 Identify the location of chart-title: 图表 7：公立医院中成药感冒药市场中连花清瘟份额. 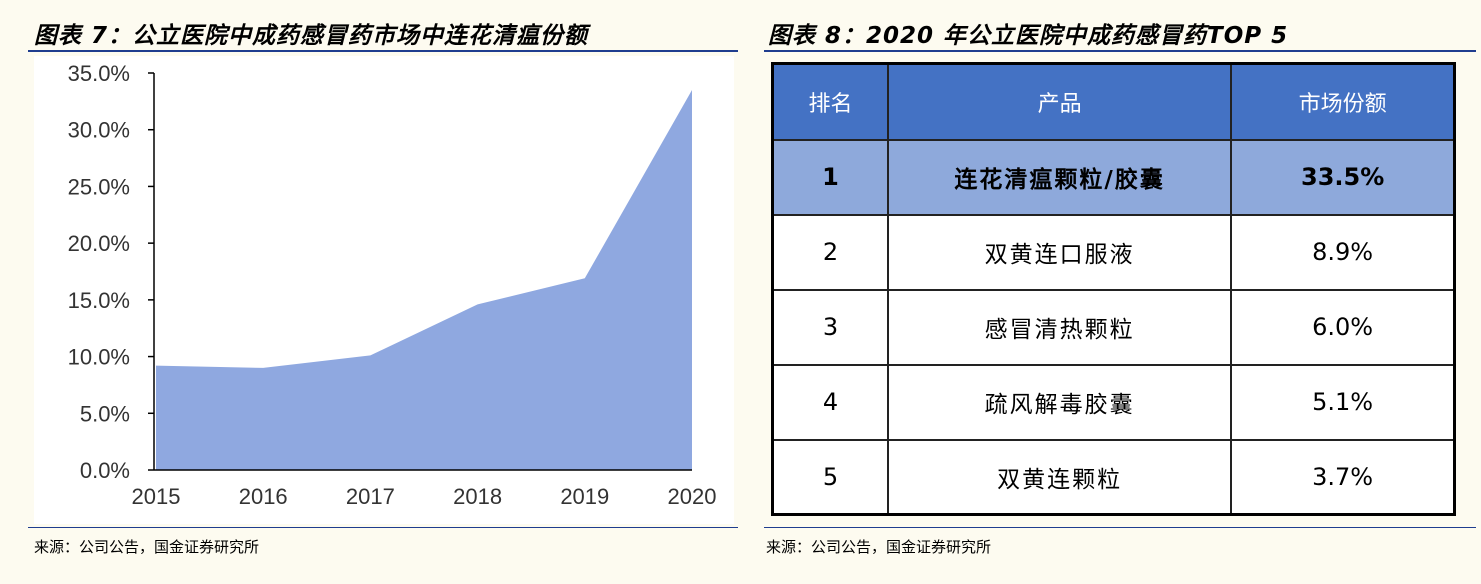
(311, 36).